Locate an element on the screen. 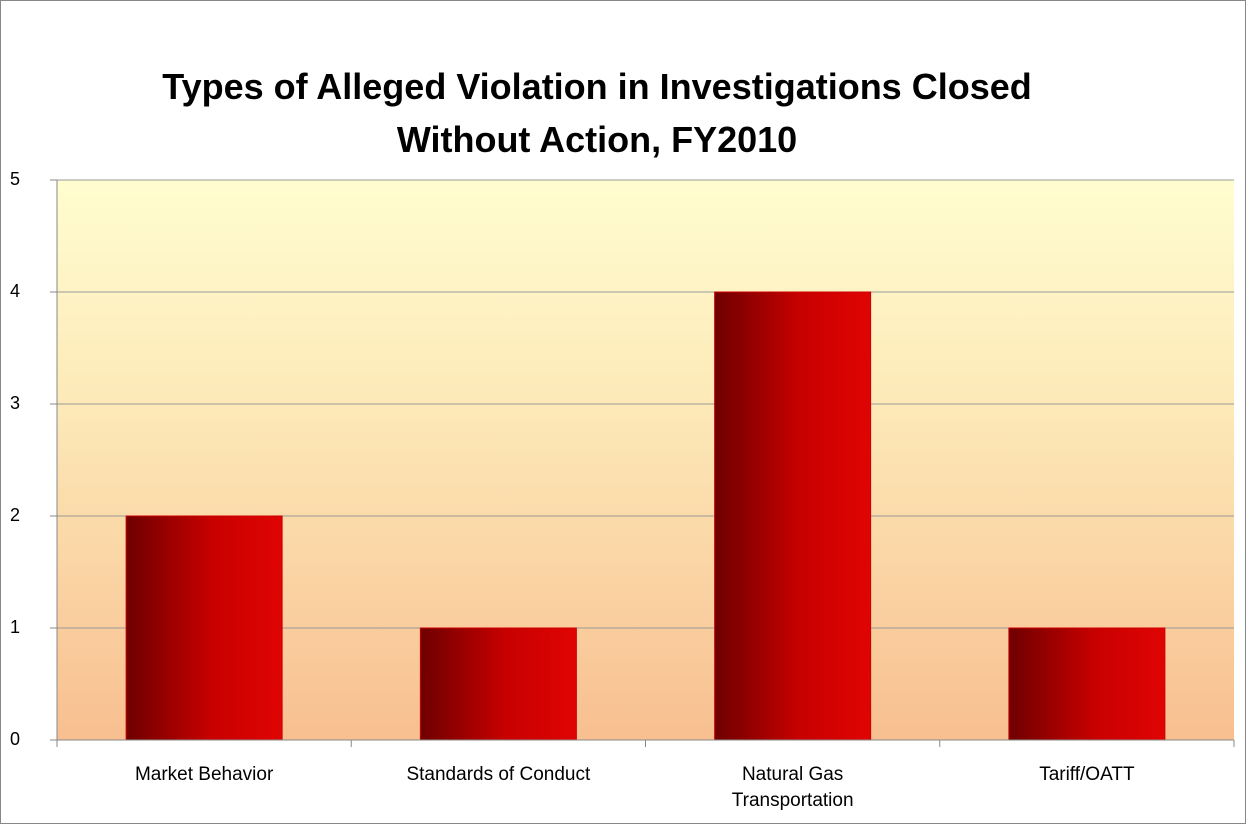 The image size is (1246, 824). x-tick-label: Natural Gas Transportation is located at coordinates (792, 787).